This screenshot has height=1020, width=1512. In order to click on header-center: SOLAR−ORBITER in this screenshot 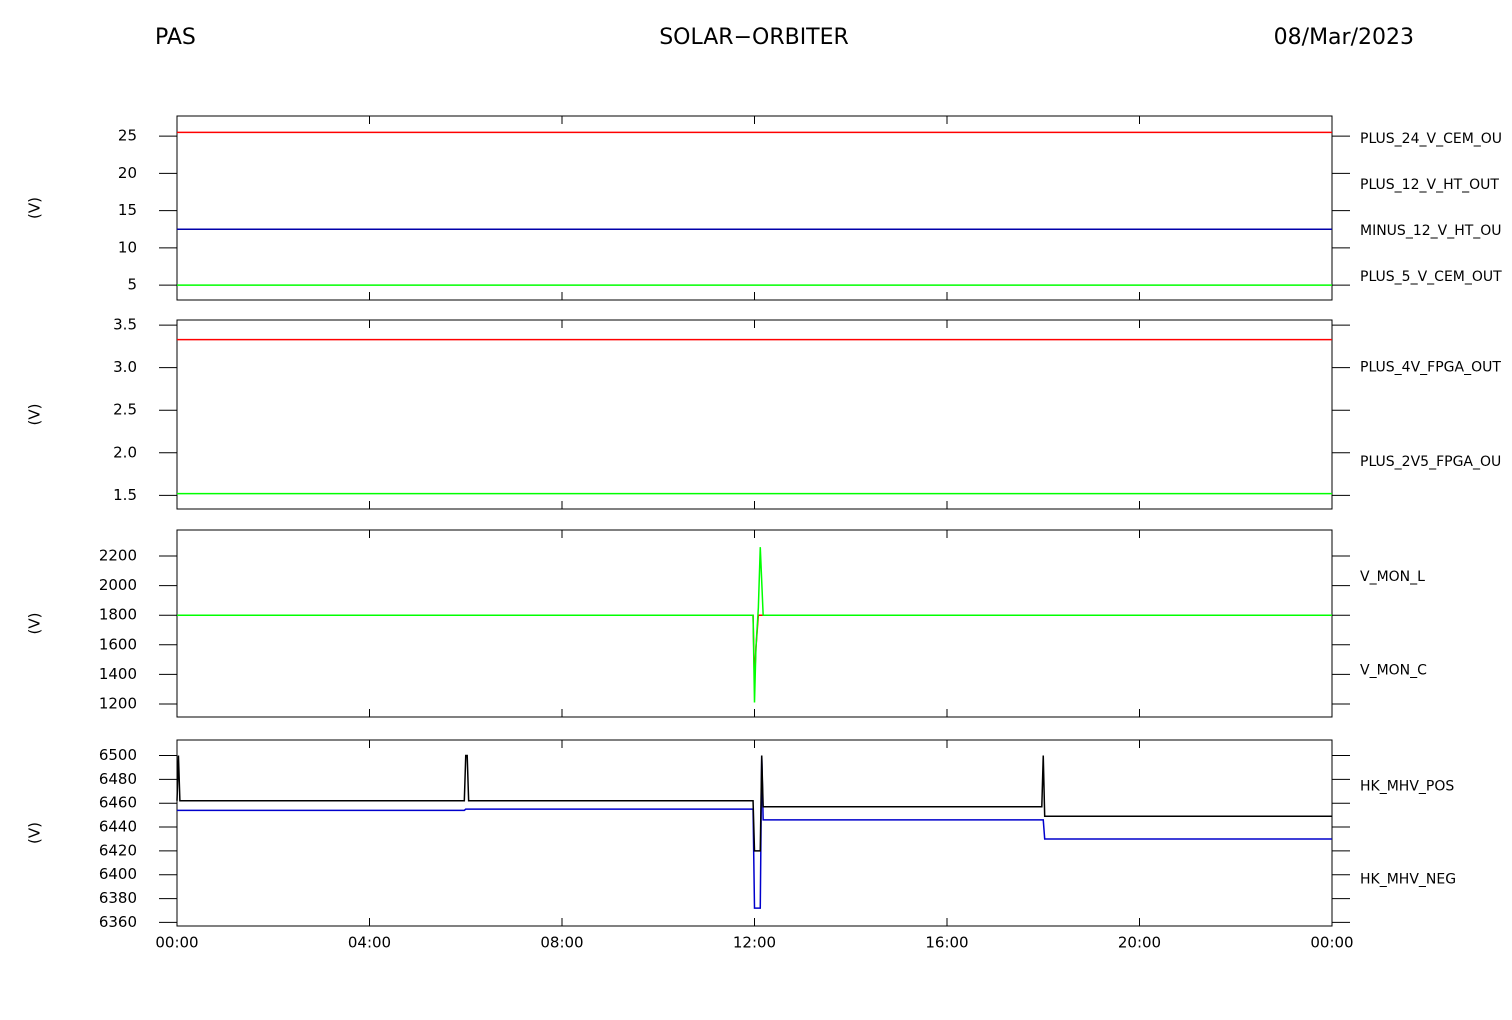, I will do `click(754, 37)`.